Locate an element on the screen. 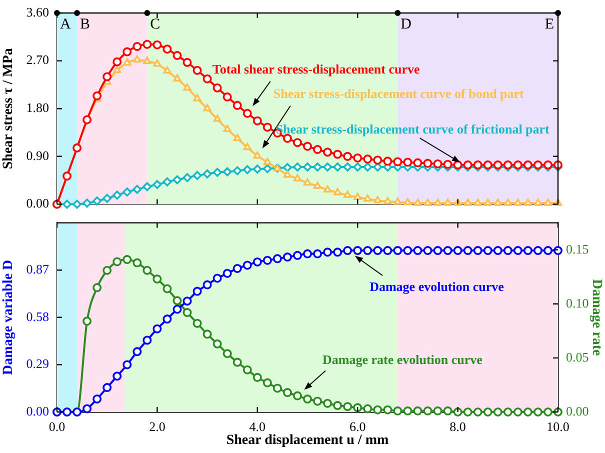  y2-tick-label: 0.05 is located at coordinates (577, 356).